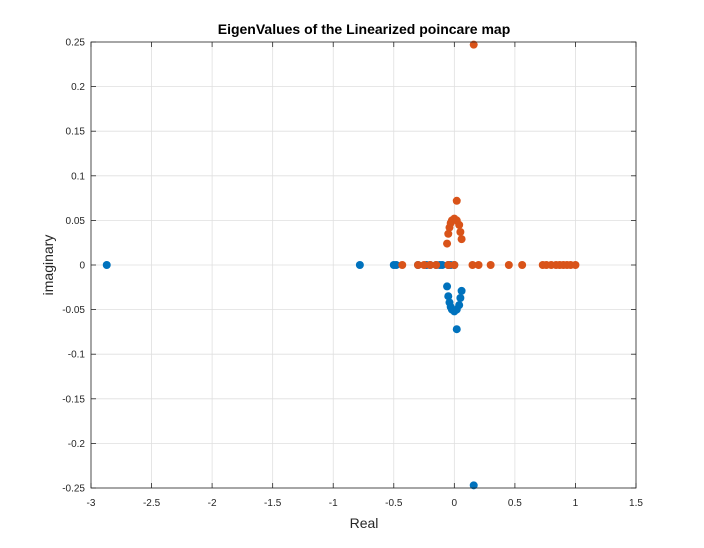 This screenshot has height=548, width=704. I want to click on y-tick-label: 0.05, so click(76, 221).